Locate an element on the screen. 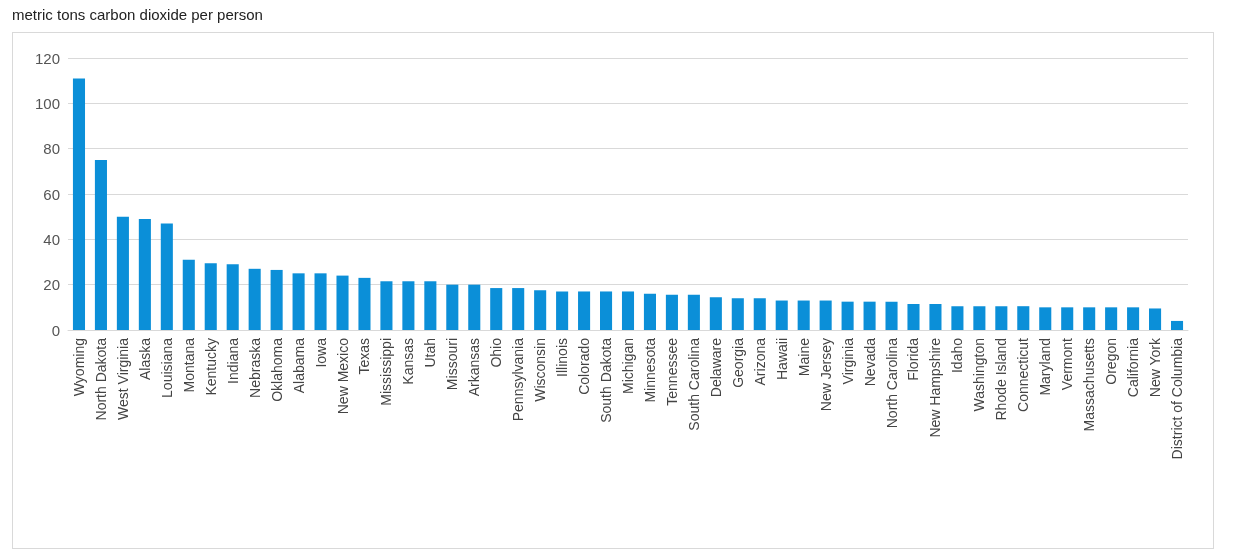 The image size is (1235, 559). x-tick-label: Virginia is located at coordinates (847, 361).